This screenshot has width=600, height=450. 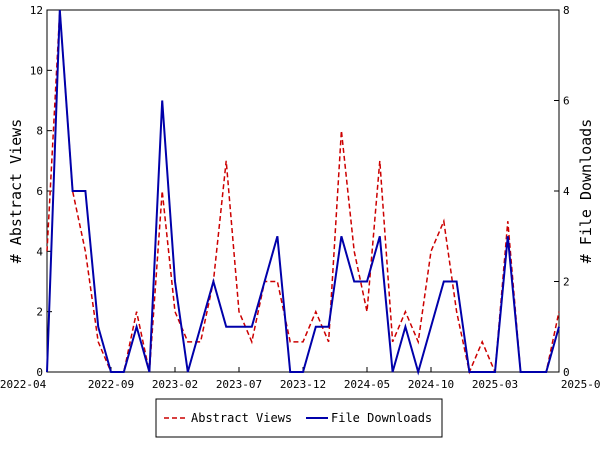 I want to click on x-tick-label: 2023-02, so click(x=175, y=384).